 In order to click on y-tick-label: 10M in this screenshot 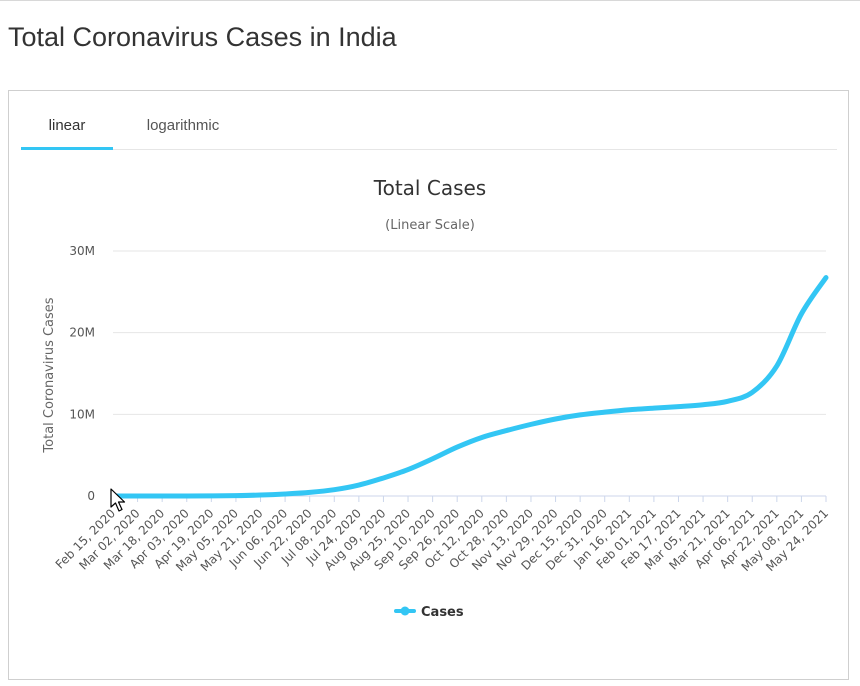, I will do `click(82, 414)`.